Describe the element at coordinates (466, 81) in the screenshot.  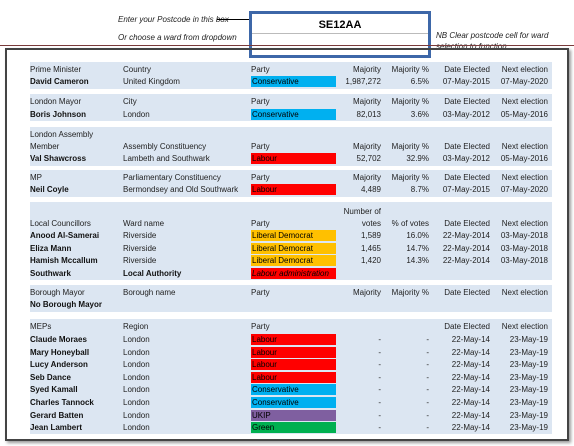
I see `date-elected-value: 07-May-2015` at that location.